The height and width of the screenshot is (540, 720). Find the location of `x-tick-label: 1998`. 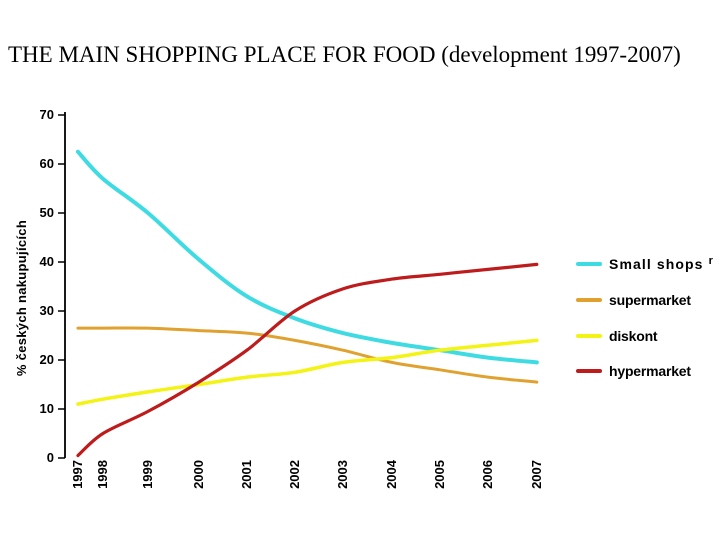

x-tick-label: 1998 is located at coordinates (102, 474).